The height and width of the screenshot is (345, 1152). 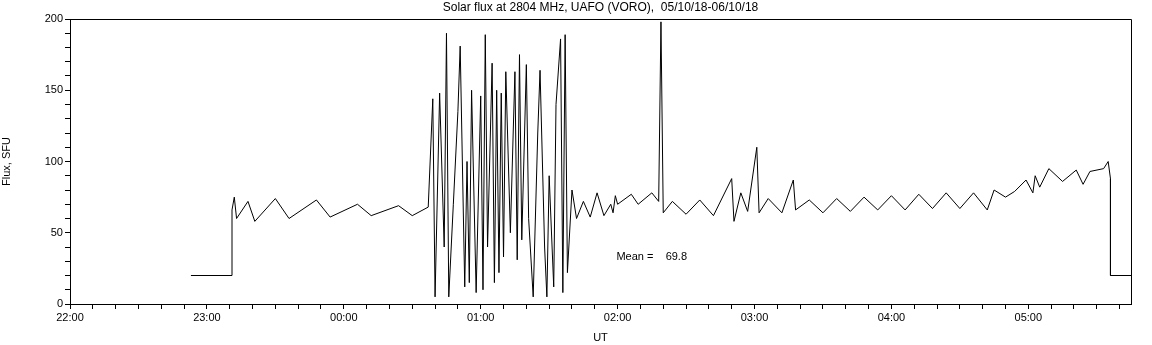 I want to click on y-axis-title: Flux, SFU, so click(x=6, y=161).